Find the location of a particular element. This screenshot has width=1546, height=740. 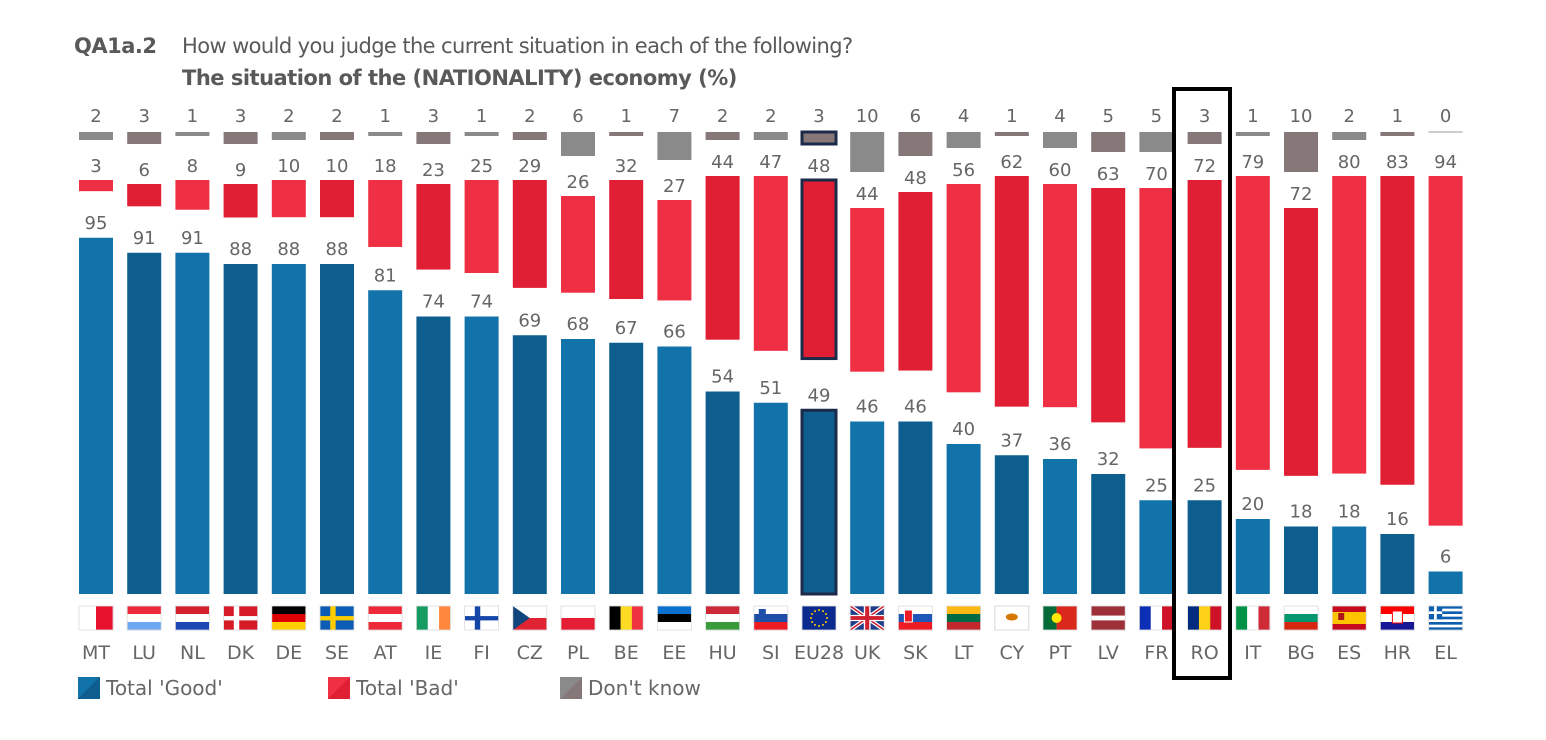

good-bar-it is located at coordinates (1252, 556).